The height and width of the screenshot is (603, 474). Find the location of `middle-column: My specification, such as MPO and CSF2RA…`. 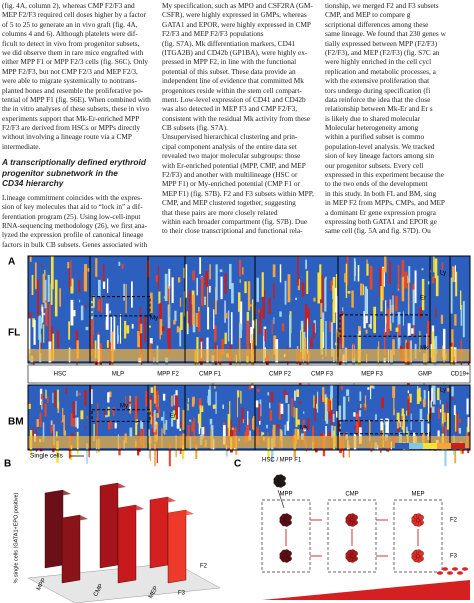

middle-column: My specification, such as MPO and CSF2RA… is located at coordinates (238, 118).